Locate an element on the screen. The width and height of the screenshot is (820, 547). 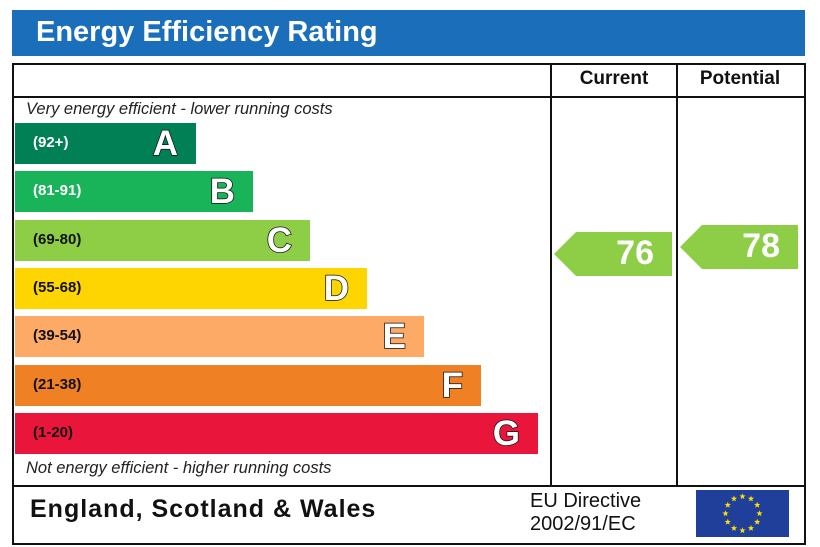
directive-line1: EU Directive is located at coordinates (586, 501).